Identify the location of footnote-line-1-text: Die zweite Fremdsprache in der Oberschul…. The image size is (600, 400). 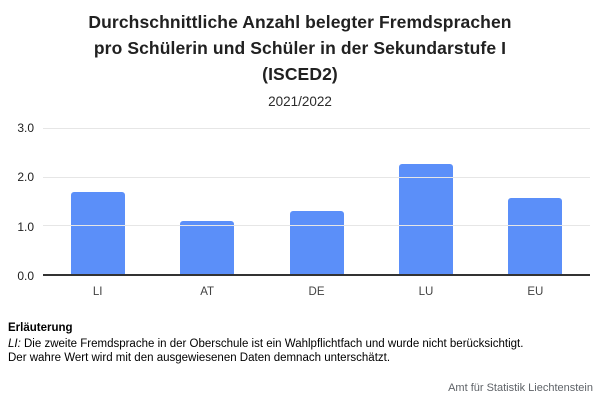
(272, 343).